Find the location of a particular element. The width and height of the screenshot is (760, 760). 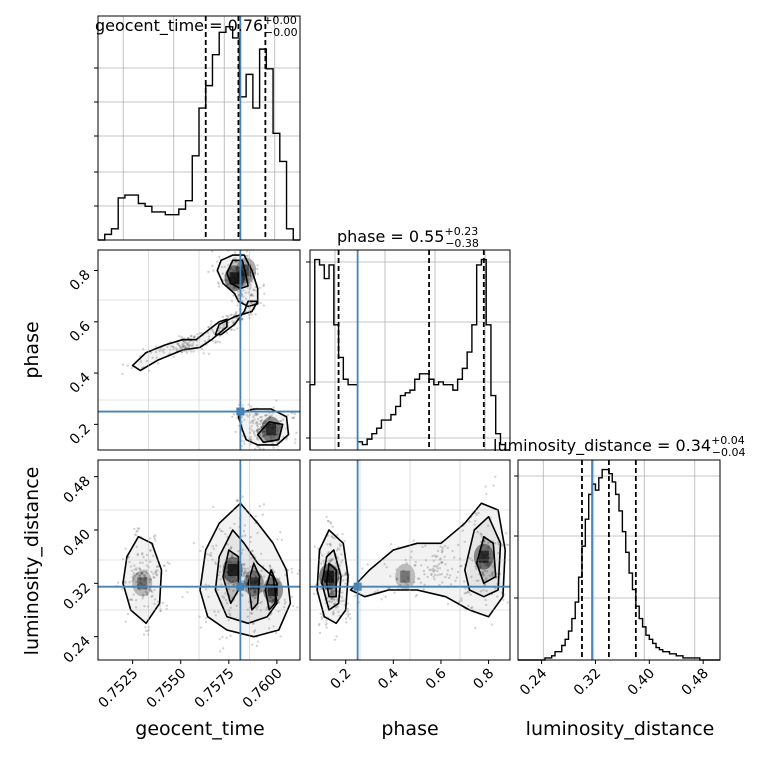

histogram-step is located at coordinates (619, 564).